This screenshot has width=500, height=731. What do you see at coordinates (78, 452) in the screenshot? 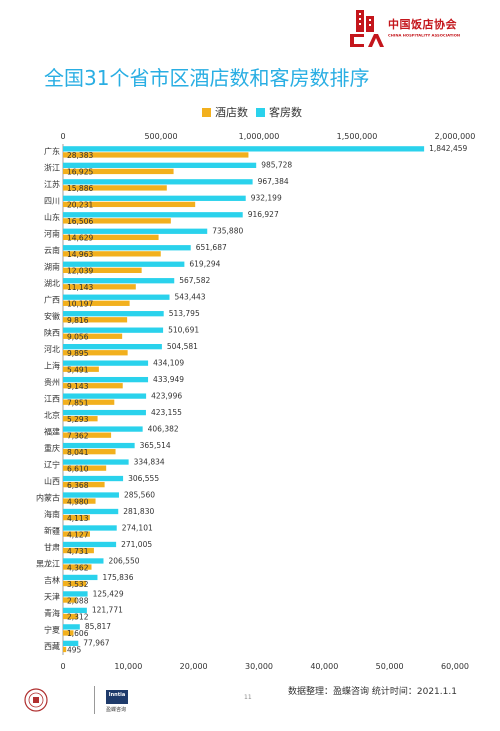
I see `data-label-hotels: 8,041` at bounding box center [78, 452].